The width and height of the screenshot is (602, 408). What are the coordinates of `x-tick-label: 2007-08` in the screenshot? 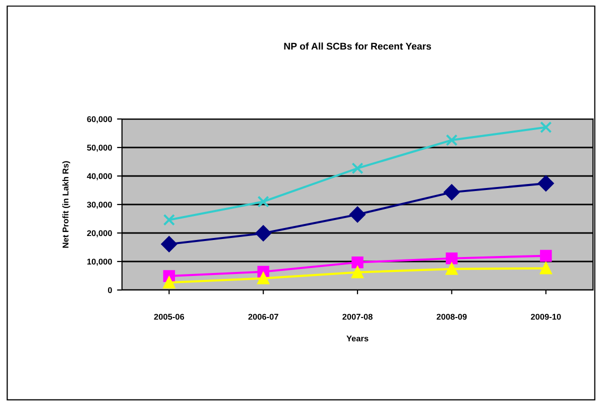 It's located at (357, 317).